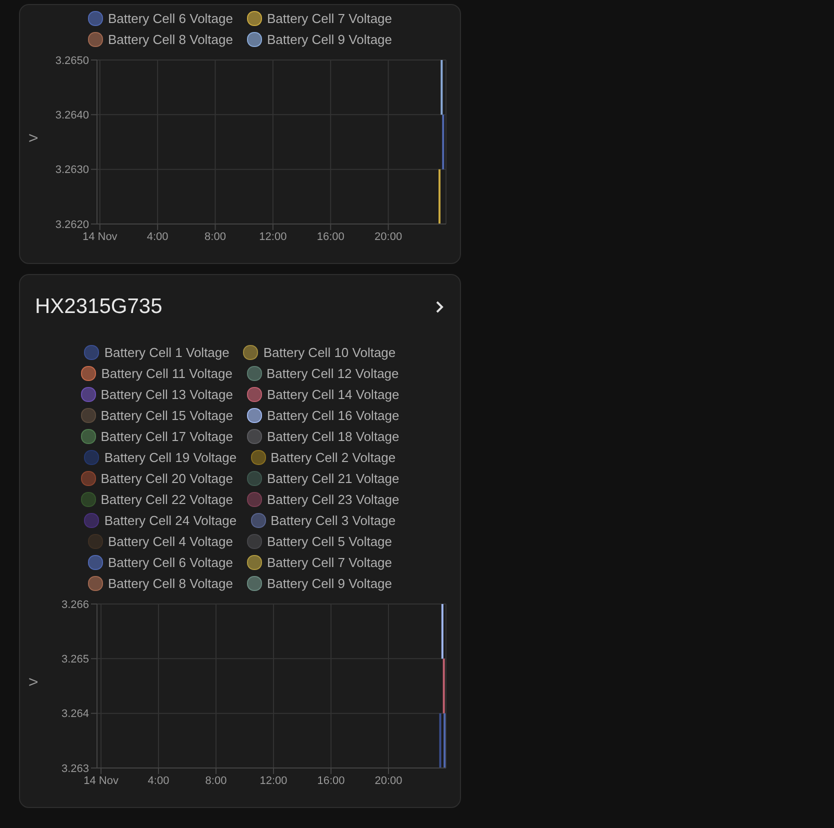  Describe the element at coordinates (166, 478) in the screenshot. I see `legend-label: Battery Cell 20 Voltage` at that location.